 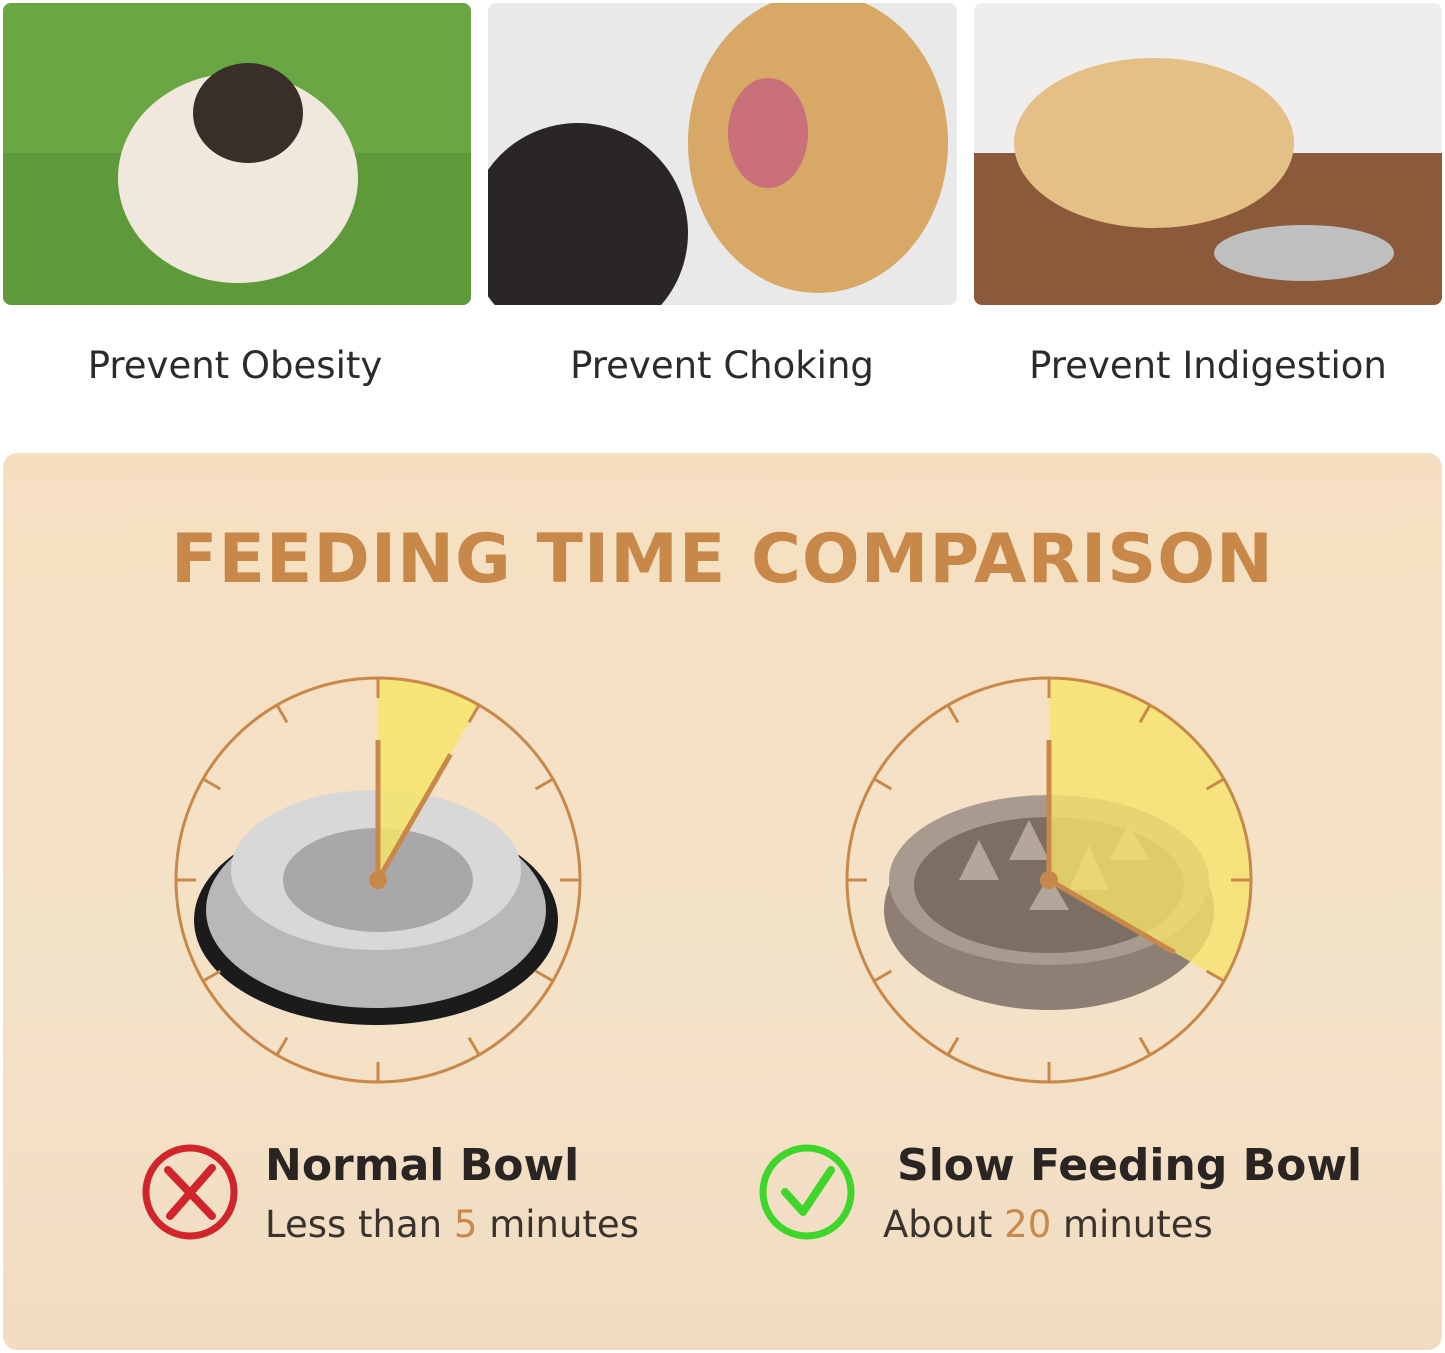 I want to click on caption-prevent-indigestion: Prevent Indigestion, so click(x=1208, y=365).